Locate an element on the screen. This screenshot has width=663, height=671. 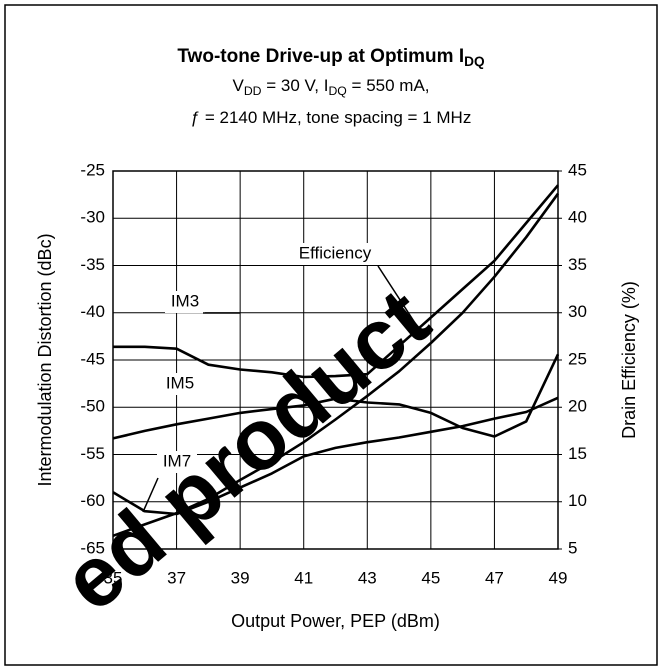
rich-text: Two-tone Drive-up at Optimum IDQ is located at coordinates (331, 57).